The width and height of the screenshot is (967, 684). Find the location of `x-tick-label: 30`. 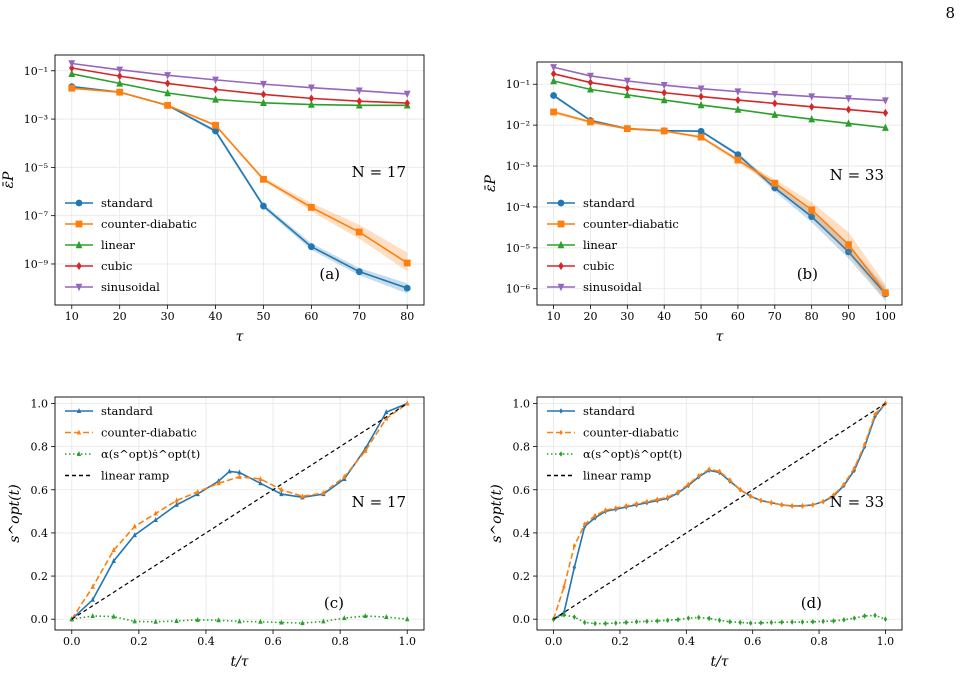

x-tick-label: 30 is located at coordinates (627, 316).